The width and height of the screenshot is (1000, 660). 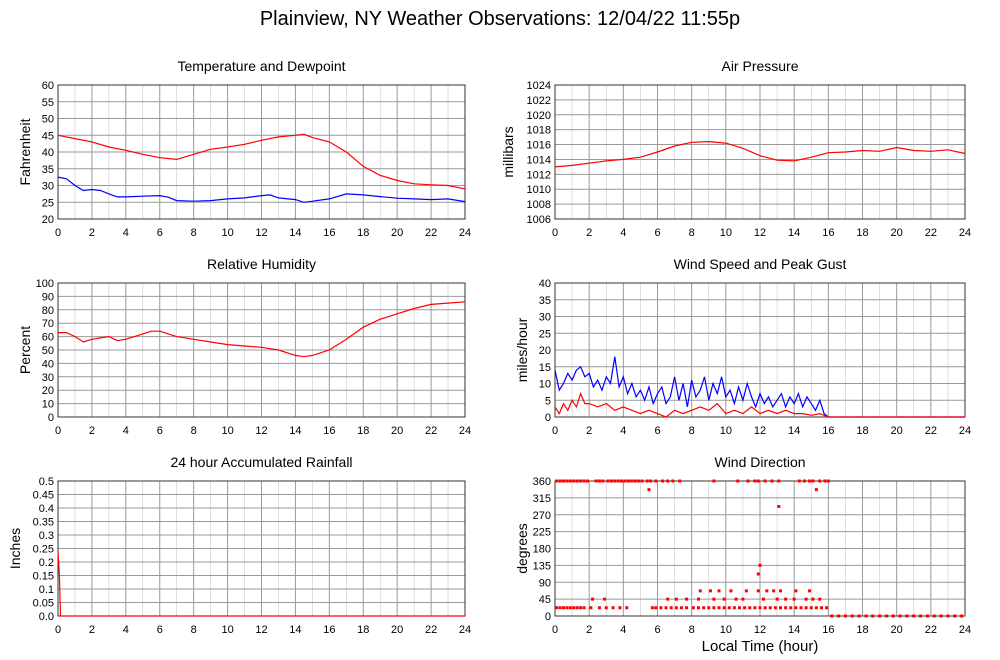 I want to click on rain-ylabel: Inches, so click(x=15, y=548).